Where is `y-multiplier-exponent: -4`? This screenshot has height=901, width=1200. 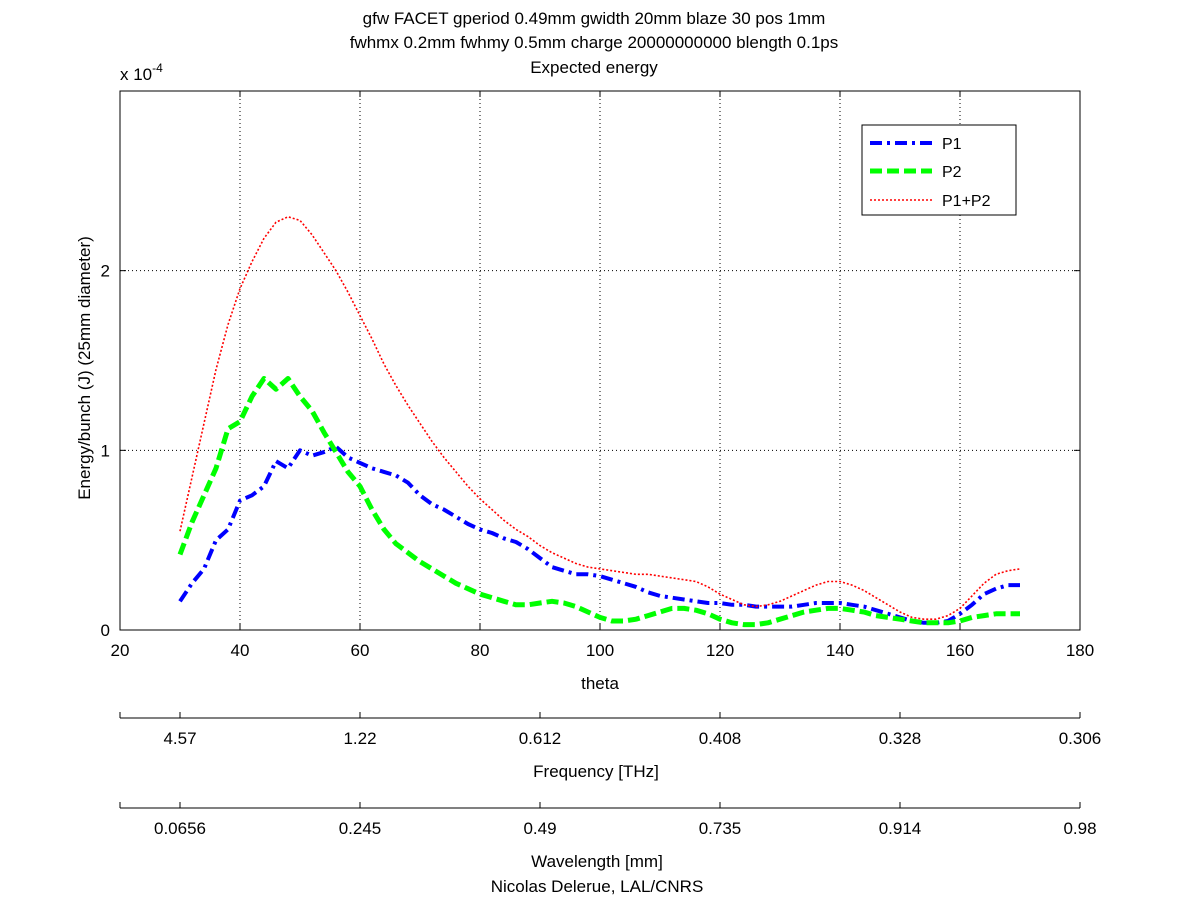
y-multiplier-exponent: -4 is located at coordinates (157, 68).